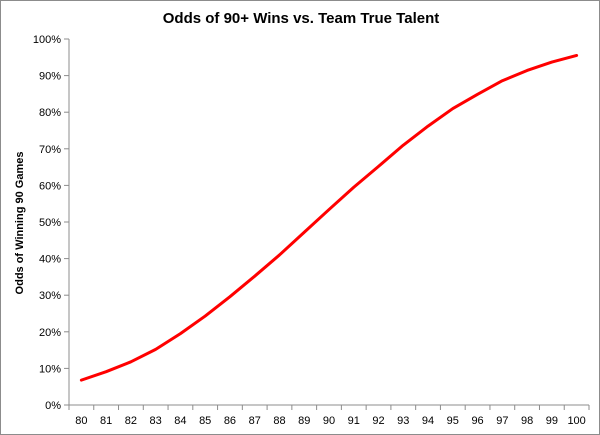  Describe the element at coordinates (205, 421) in the screenshot. I see `x-tick-label: 85` at that location.